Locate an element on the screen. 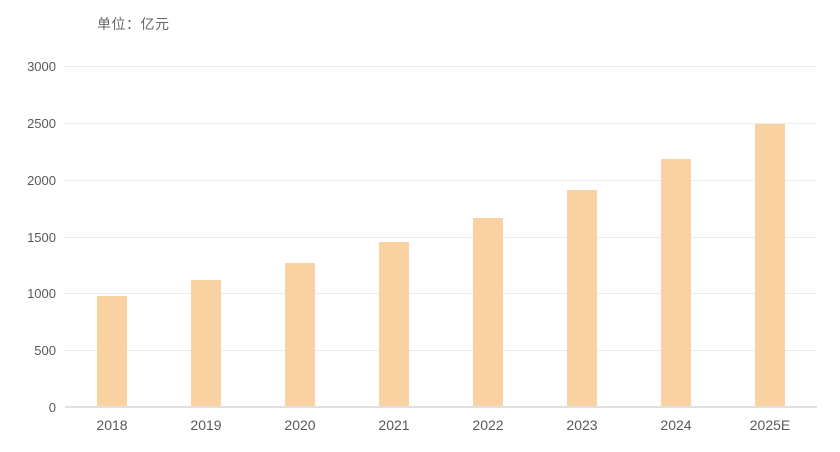  x-tick-label: 2019 is located at coordinates (206, 425).